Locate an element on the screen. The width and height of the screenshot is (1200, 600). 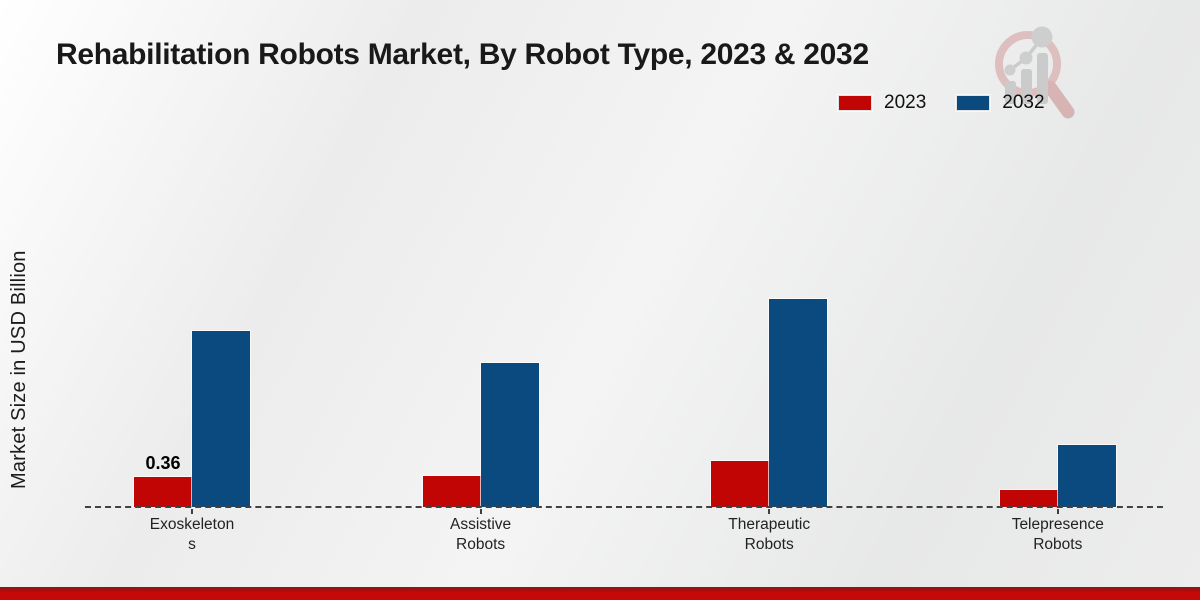
axis-tick-exoskeletons is located at coordinates (192, 511).